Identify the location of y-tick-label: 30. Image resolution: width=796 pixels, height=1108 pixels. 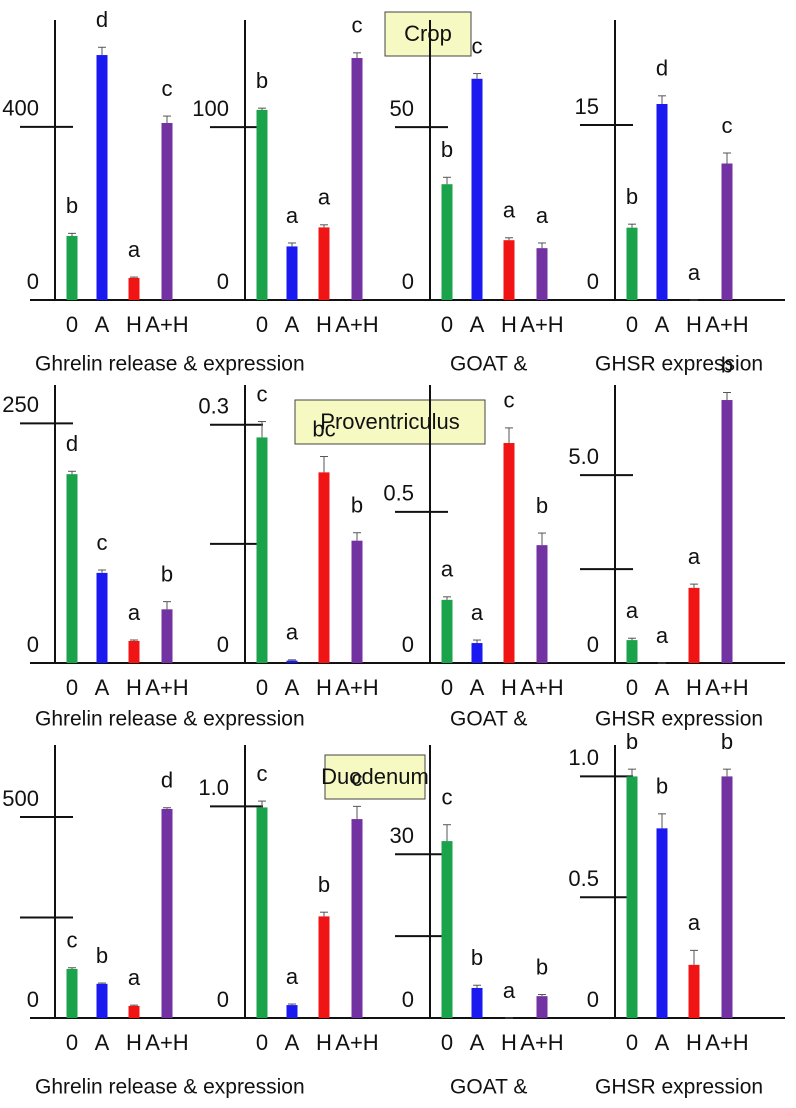
(402, 835).